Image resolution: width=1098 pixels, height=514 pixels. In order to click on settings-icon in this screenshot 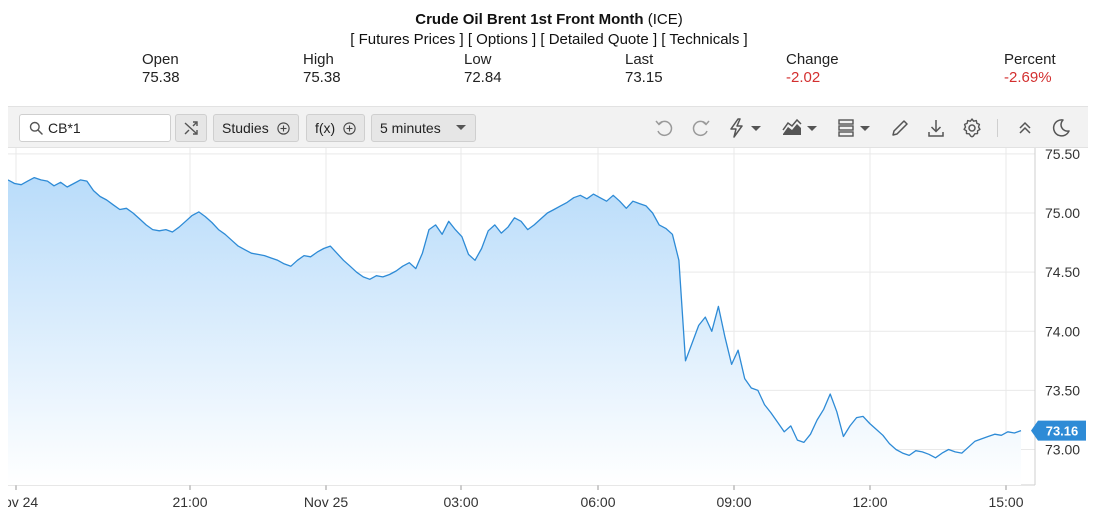, I will do `click(972, 128)`.